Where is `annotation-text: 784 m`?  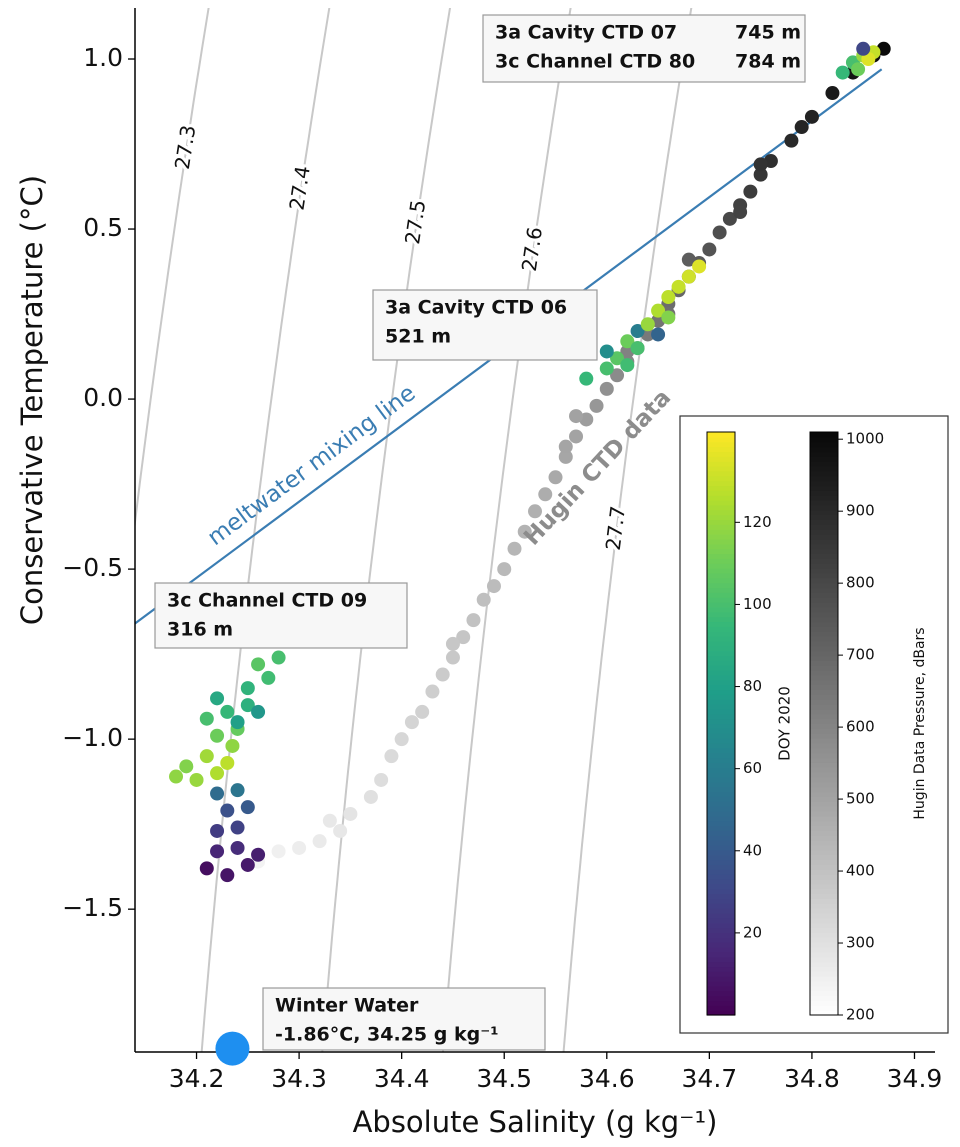
annotation-text: 784 m is located at coordinates (768, 62).